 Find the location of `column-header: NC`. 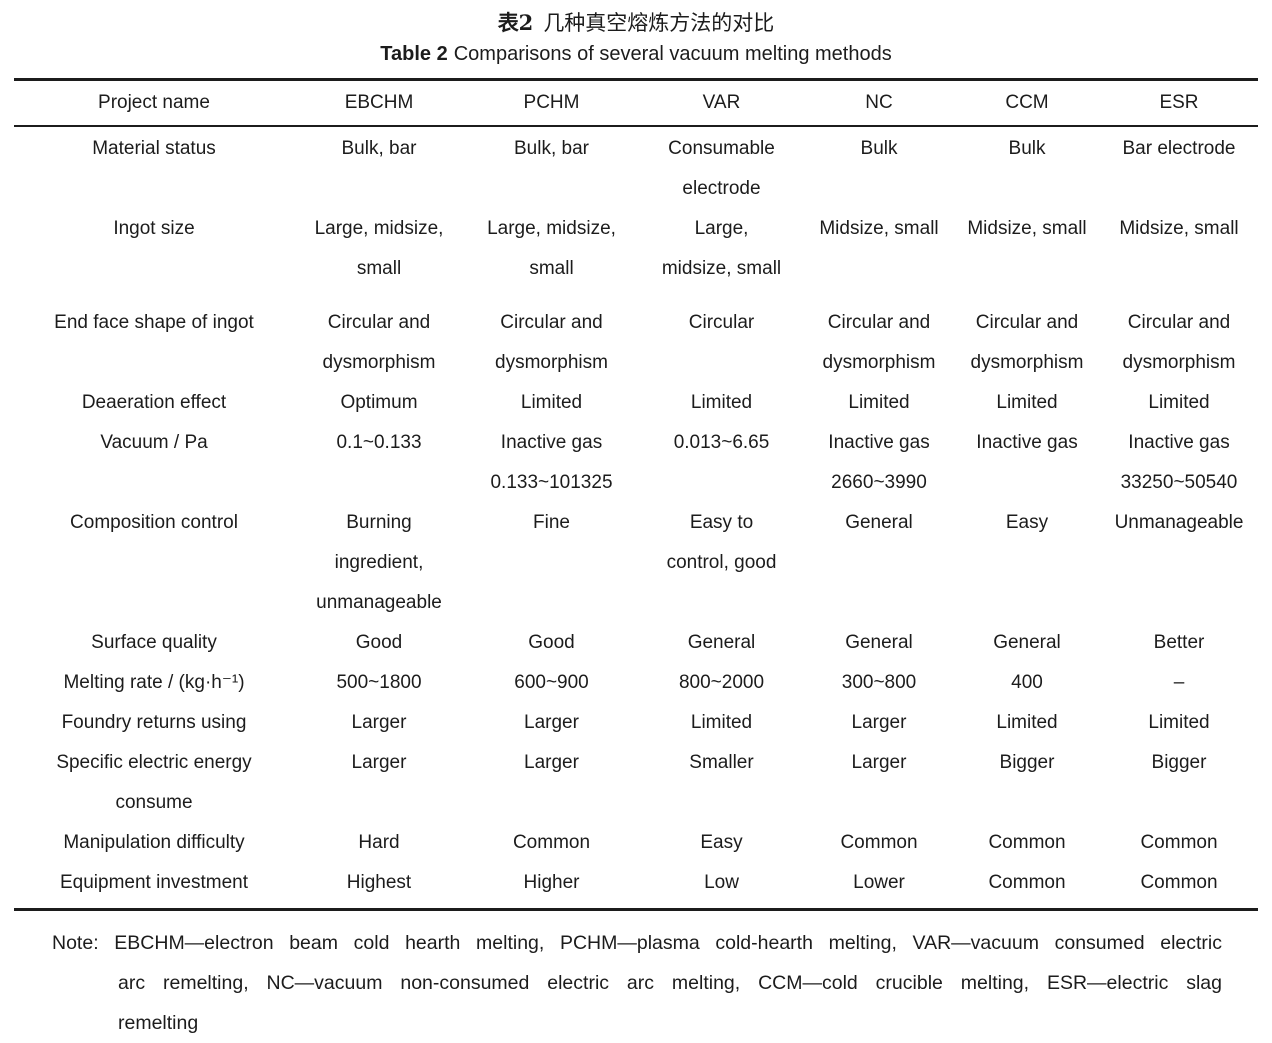

column-header: NC is located at coordinates (879, 103).